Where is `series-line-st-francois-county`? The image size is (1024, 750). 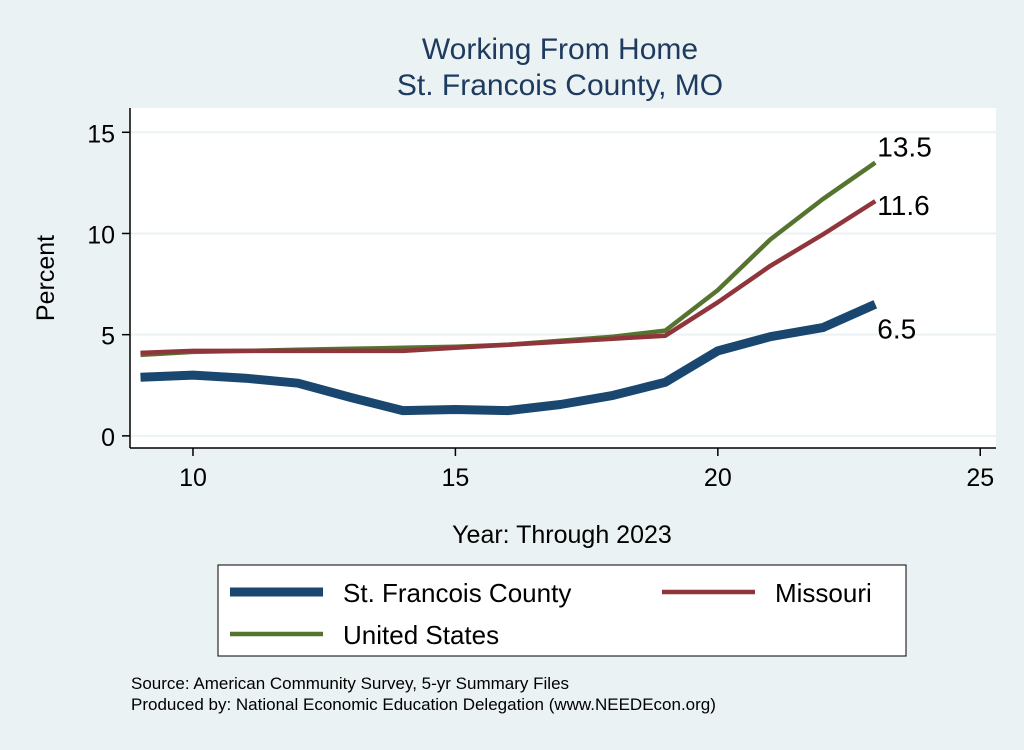 series-line-st-francois-county is located at coordinates (509, 358).